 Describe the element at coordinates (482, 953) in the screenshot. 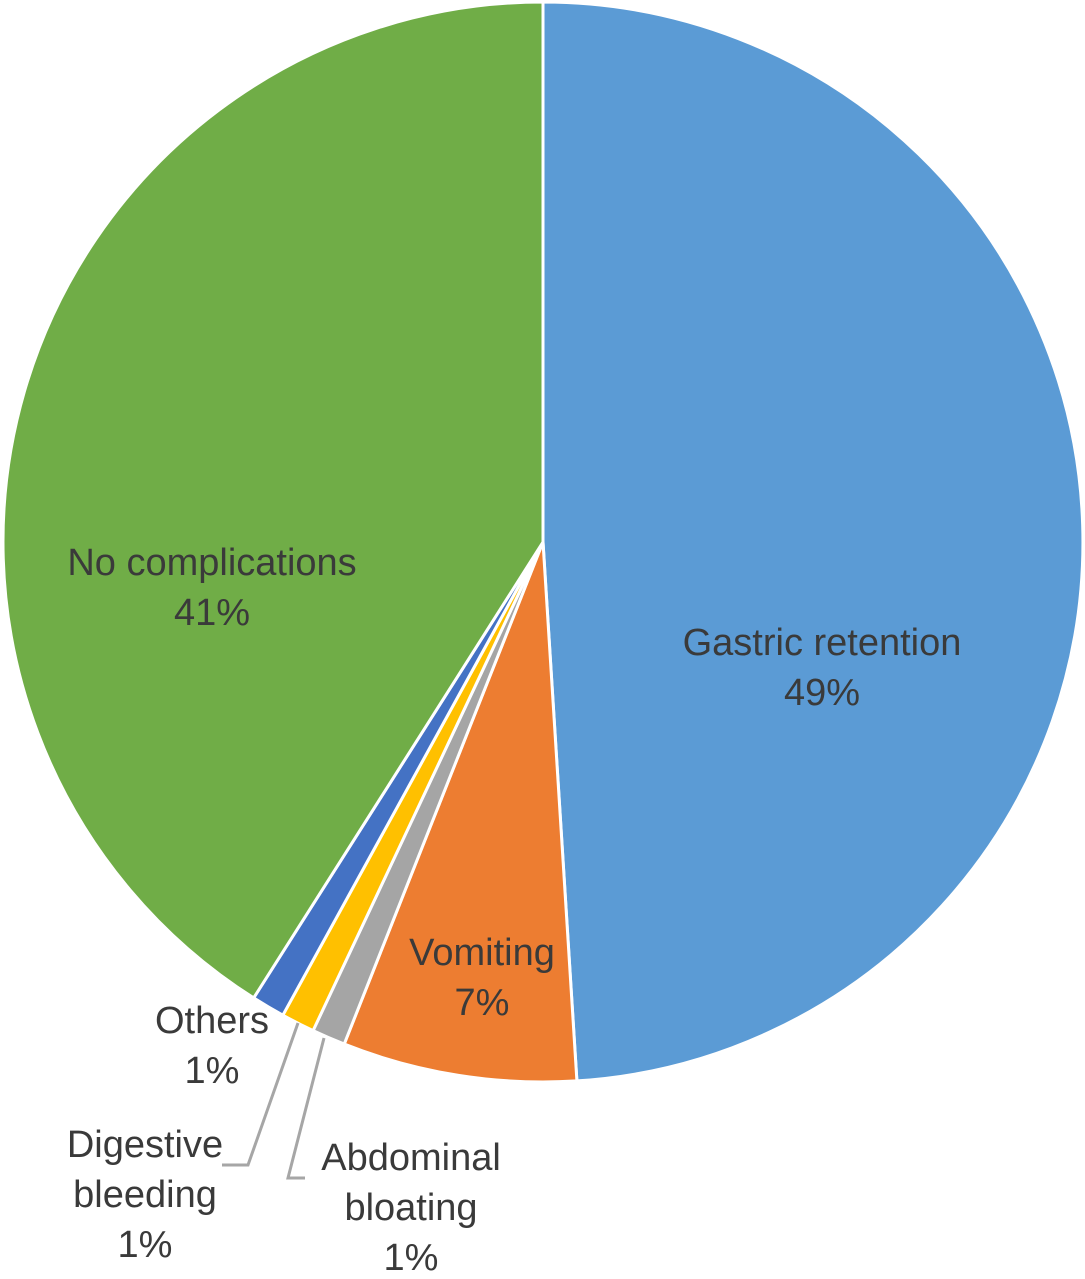

I see `label-vomiting-name: Vomiting` at that location.